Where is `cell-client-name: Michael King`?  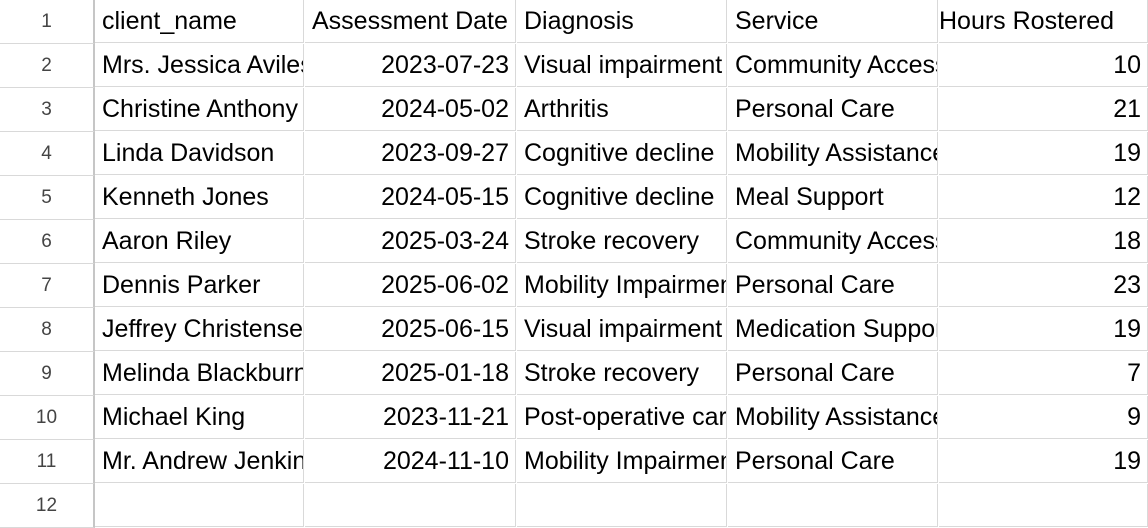
cell-client-name: Michael King is located at coordinates (199, 417).